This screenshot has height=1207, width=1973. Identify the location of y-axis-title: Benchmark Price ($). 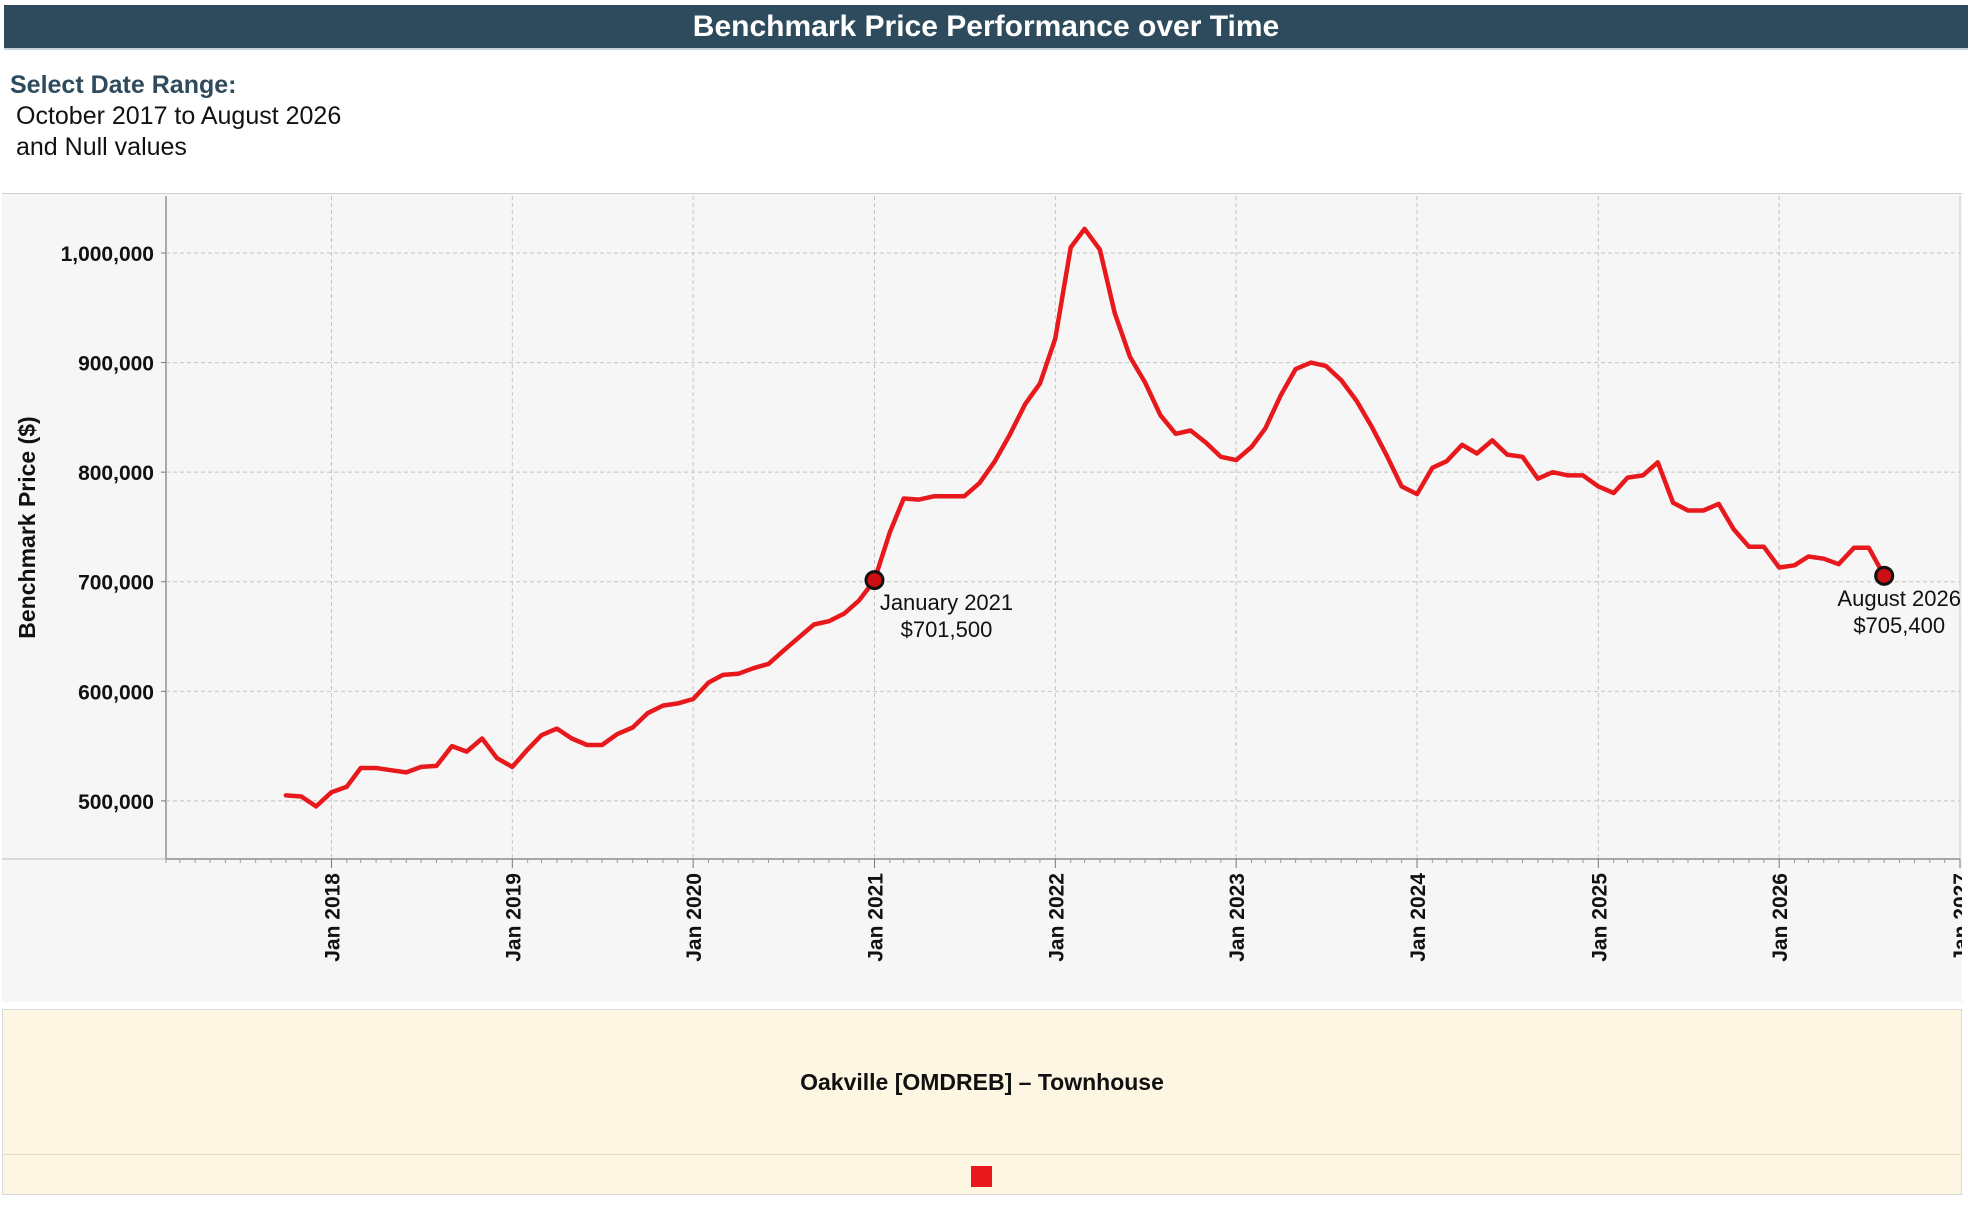
(27, 527).